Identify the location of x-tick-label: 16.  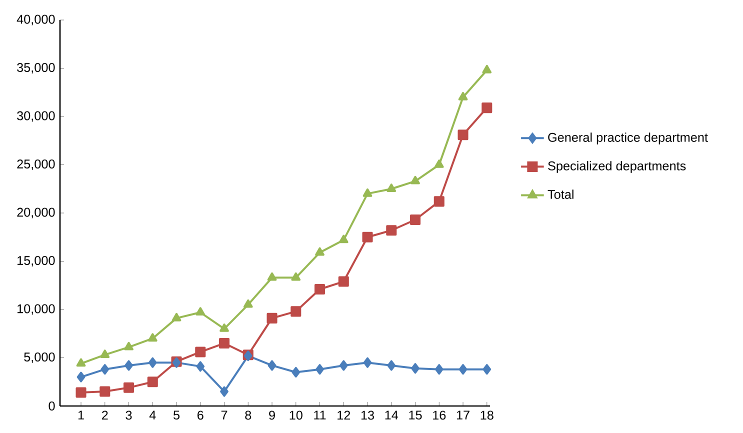
(439, 415).